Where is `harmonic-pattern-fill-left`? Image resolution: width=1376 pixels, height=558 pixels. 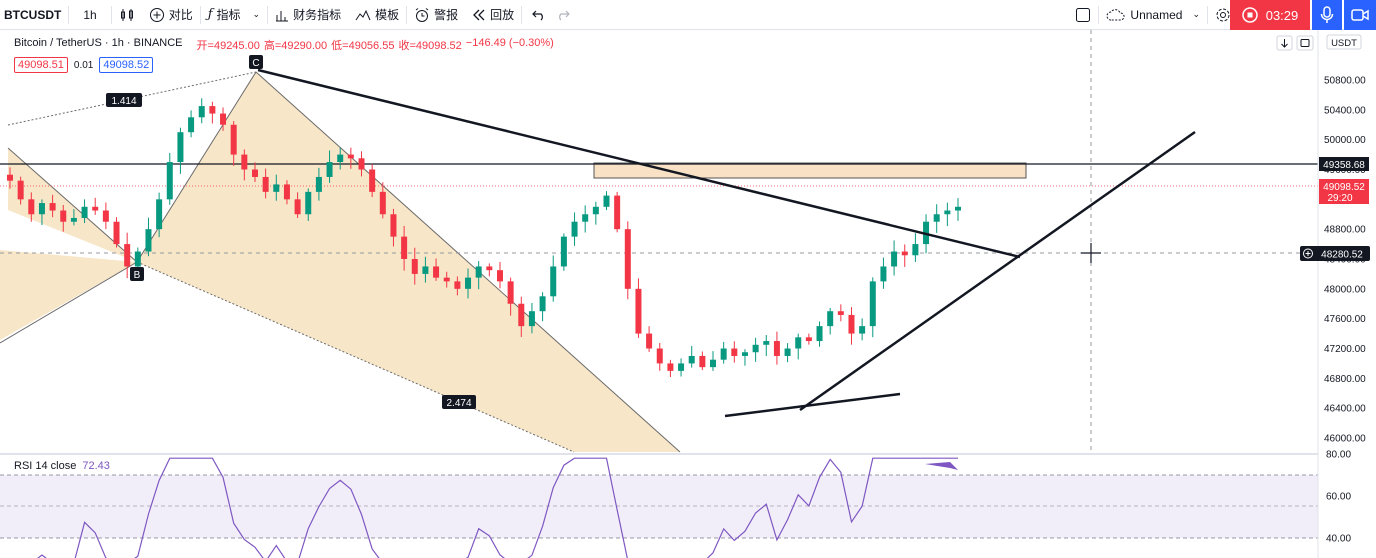
harmonic-pattern-fill-left is located at coordinates (68, 295).